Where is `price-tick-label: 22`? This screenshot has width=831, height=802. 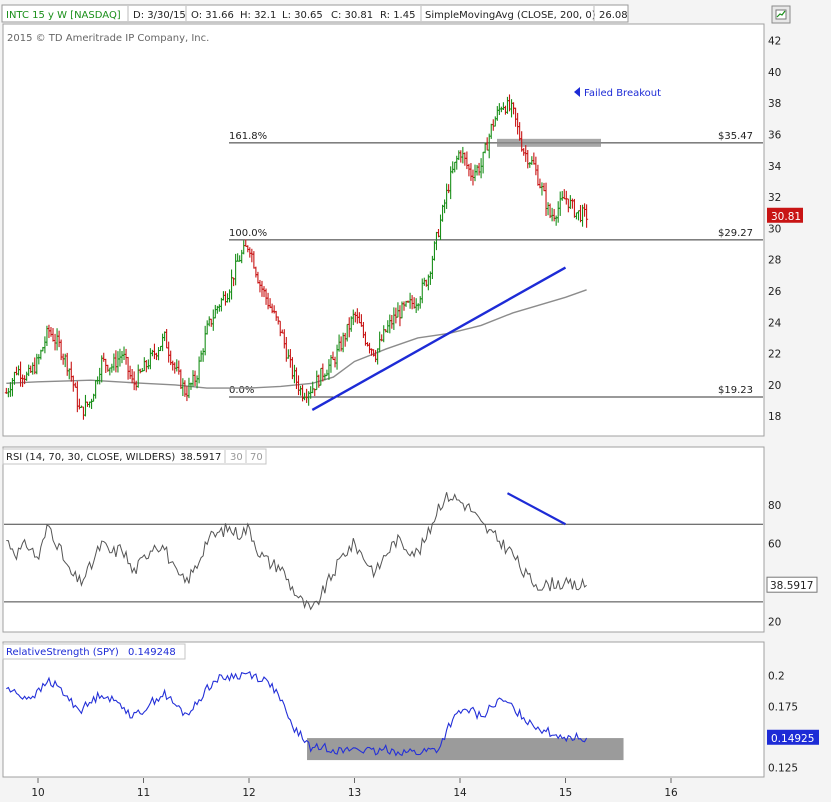
price-tick-label: 22 is located at coordinates (774, 355).